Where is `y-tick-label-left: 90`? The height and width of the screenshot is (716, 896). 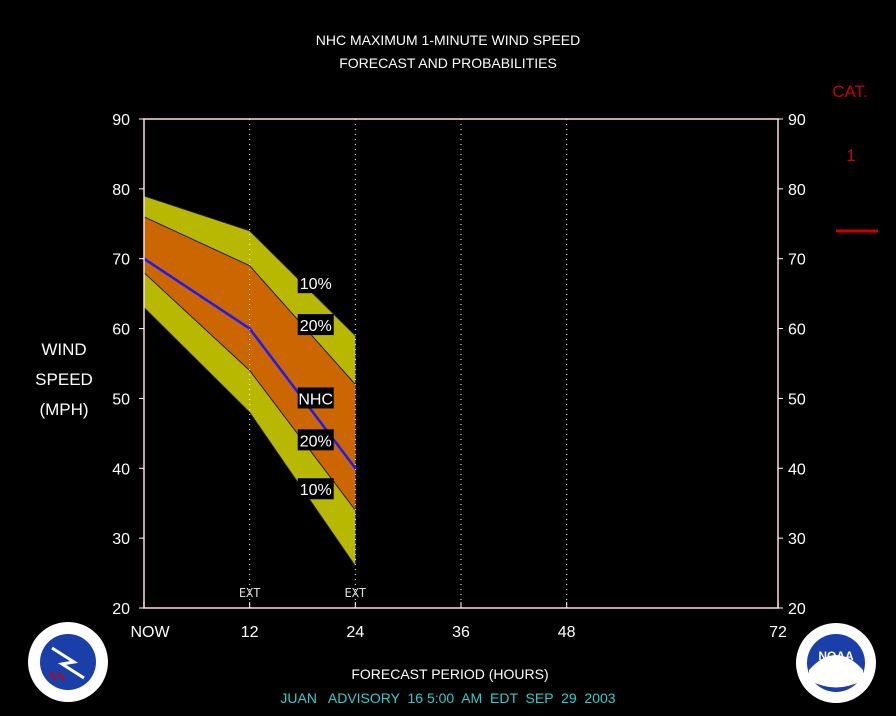
y-tick-label-left: 90 is located at coordinates (121, 120).